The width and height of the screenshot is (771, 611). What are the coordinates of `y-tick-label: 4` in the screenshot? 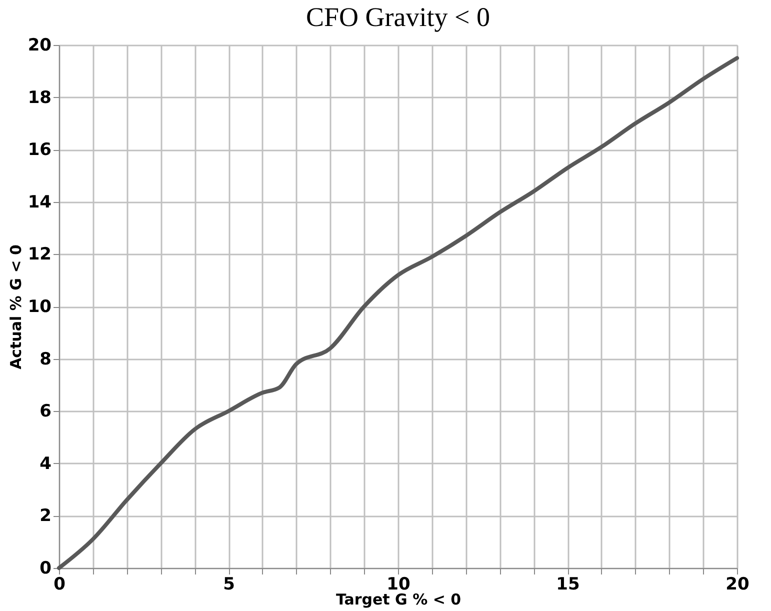 It's located at (46, 464).